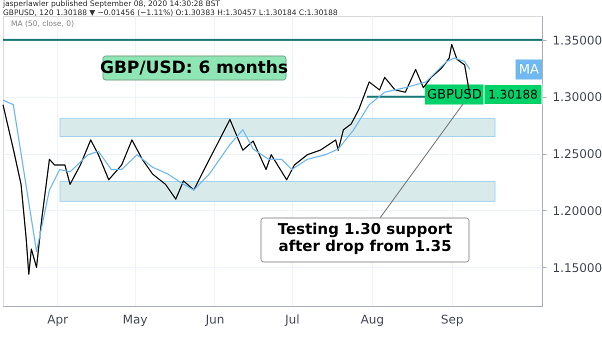 The width and height of the screenshot is (602, 346). What do you see at coordinates (577, 40) in the screenshot?
I see `y-tick-label: 1.35000` at bounding box center [577, 40].